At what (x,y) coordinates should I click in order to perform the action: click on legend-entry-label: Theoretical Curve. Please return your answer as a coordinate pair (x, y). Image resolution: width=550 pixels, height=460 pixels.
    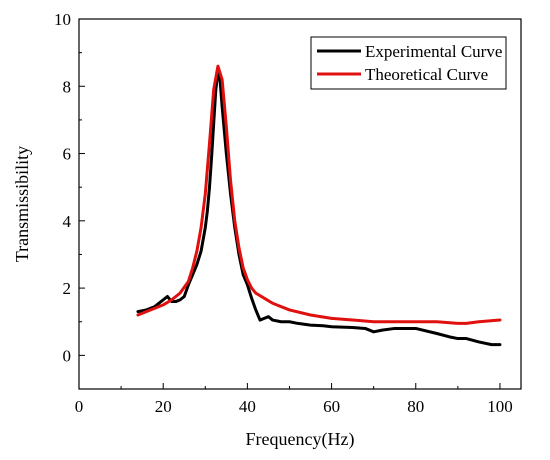
    Looking at the image, I should click on (426, 74).